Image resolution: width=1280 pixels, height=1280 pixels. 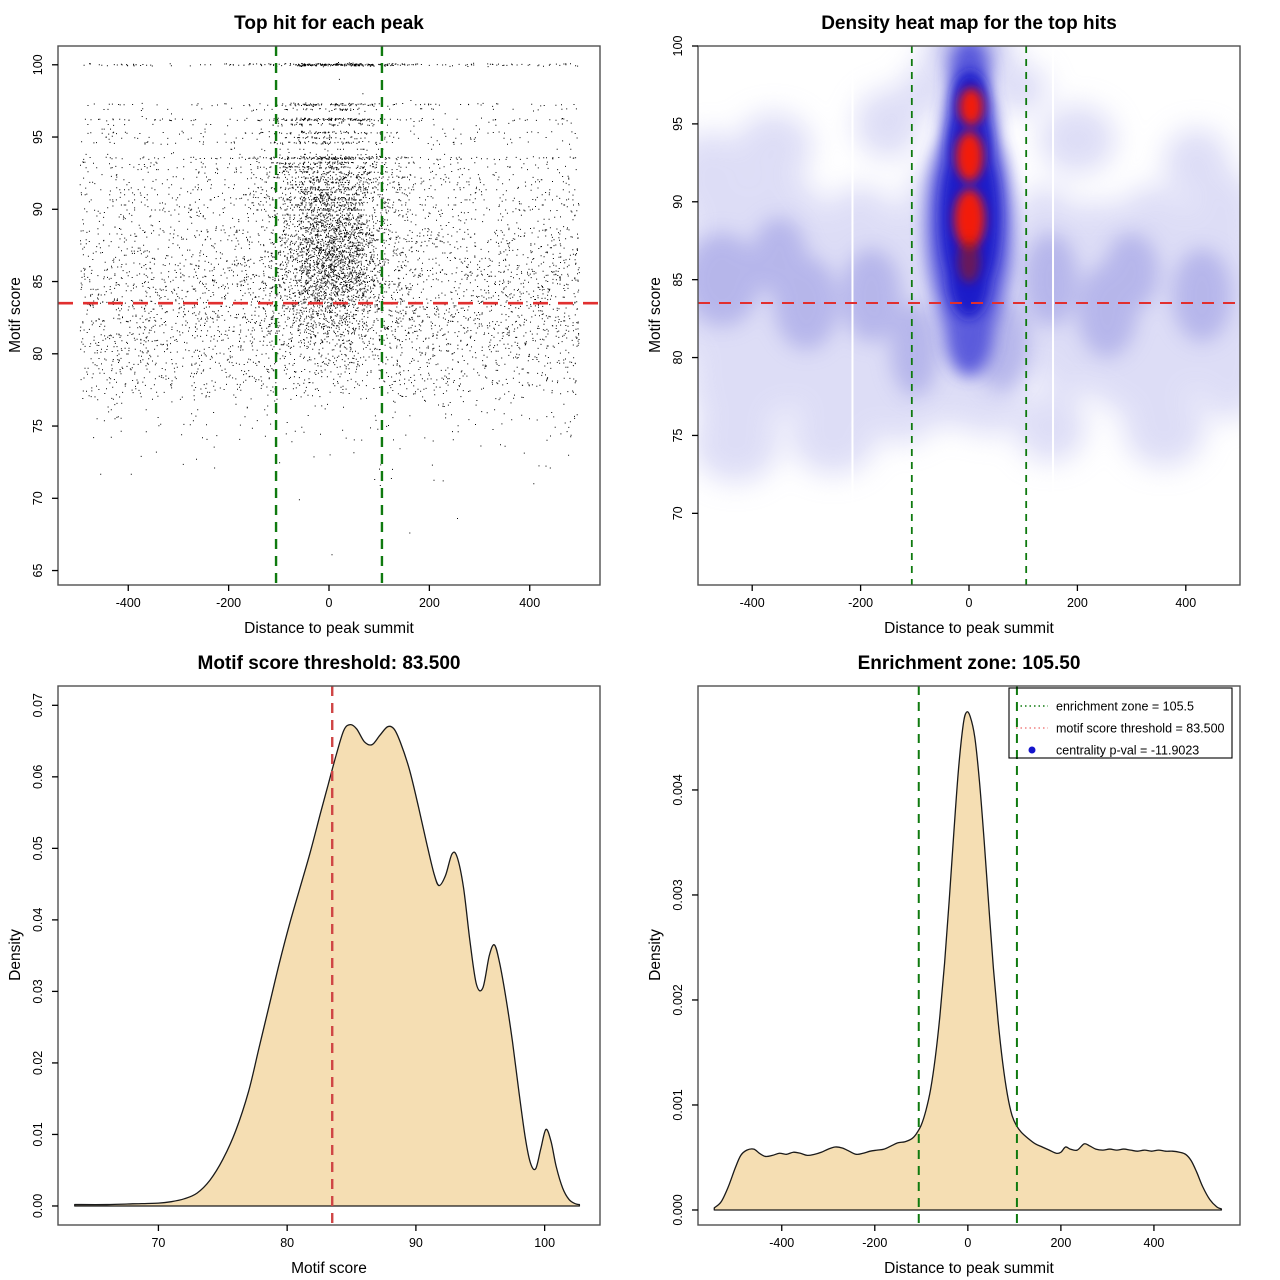 I want to click on heat-layer-core-red, so click(x=969, y=168).